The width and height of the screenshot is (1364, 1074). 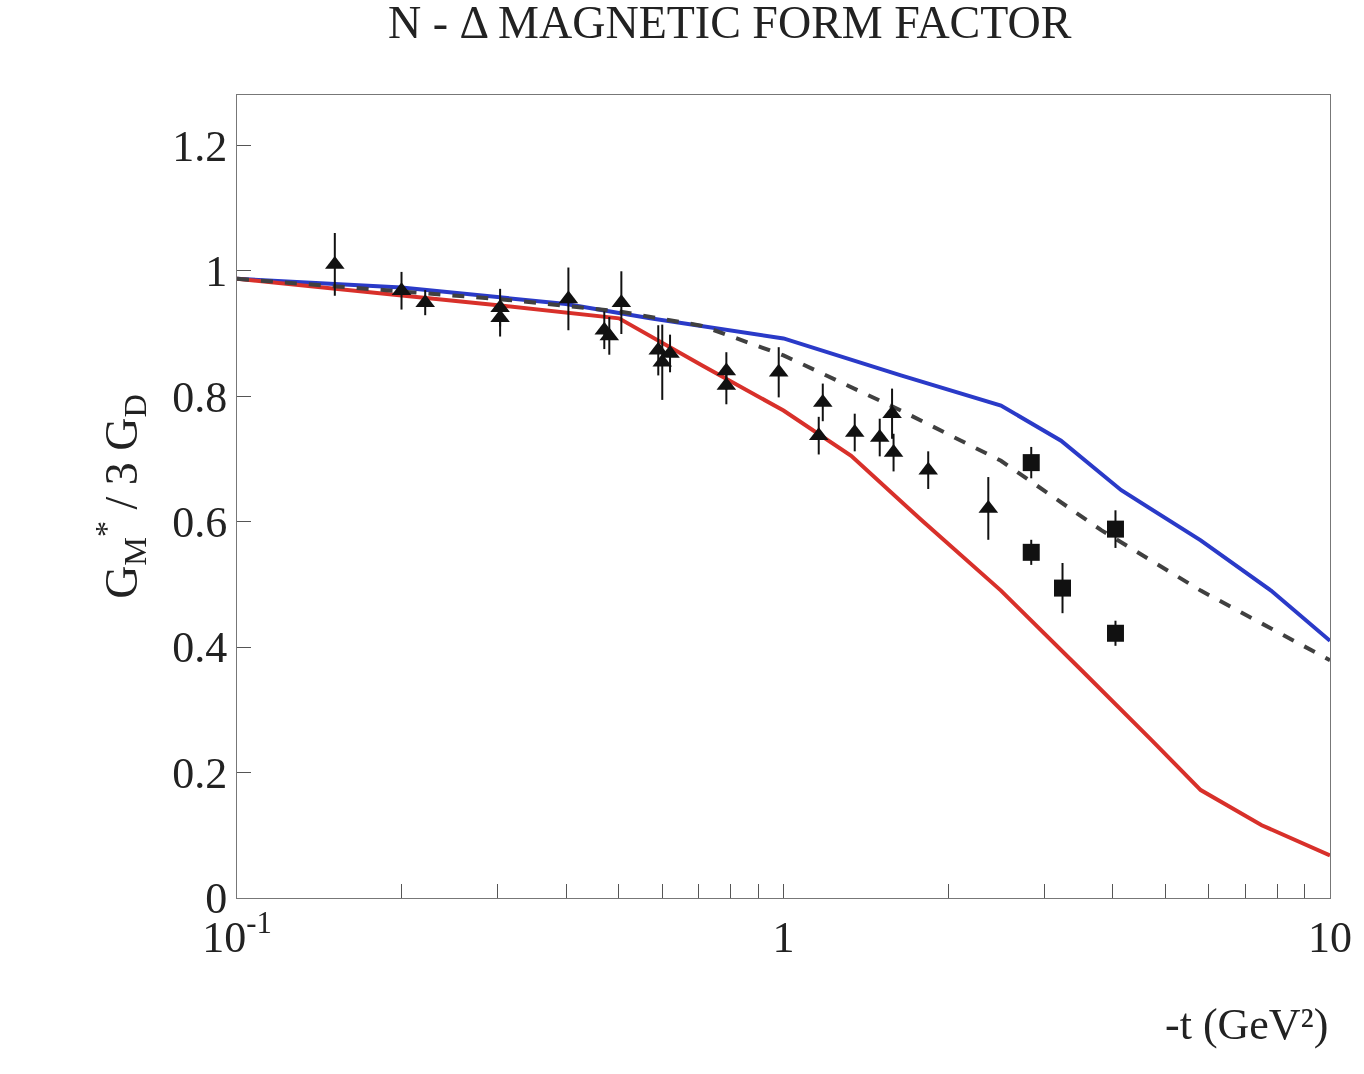 What do you see at coordinates (200, 773) in the screenshot?
I see `y-tick-label: 0.2` at bounding box center [200, 773].